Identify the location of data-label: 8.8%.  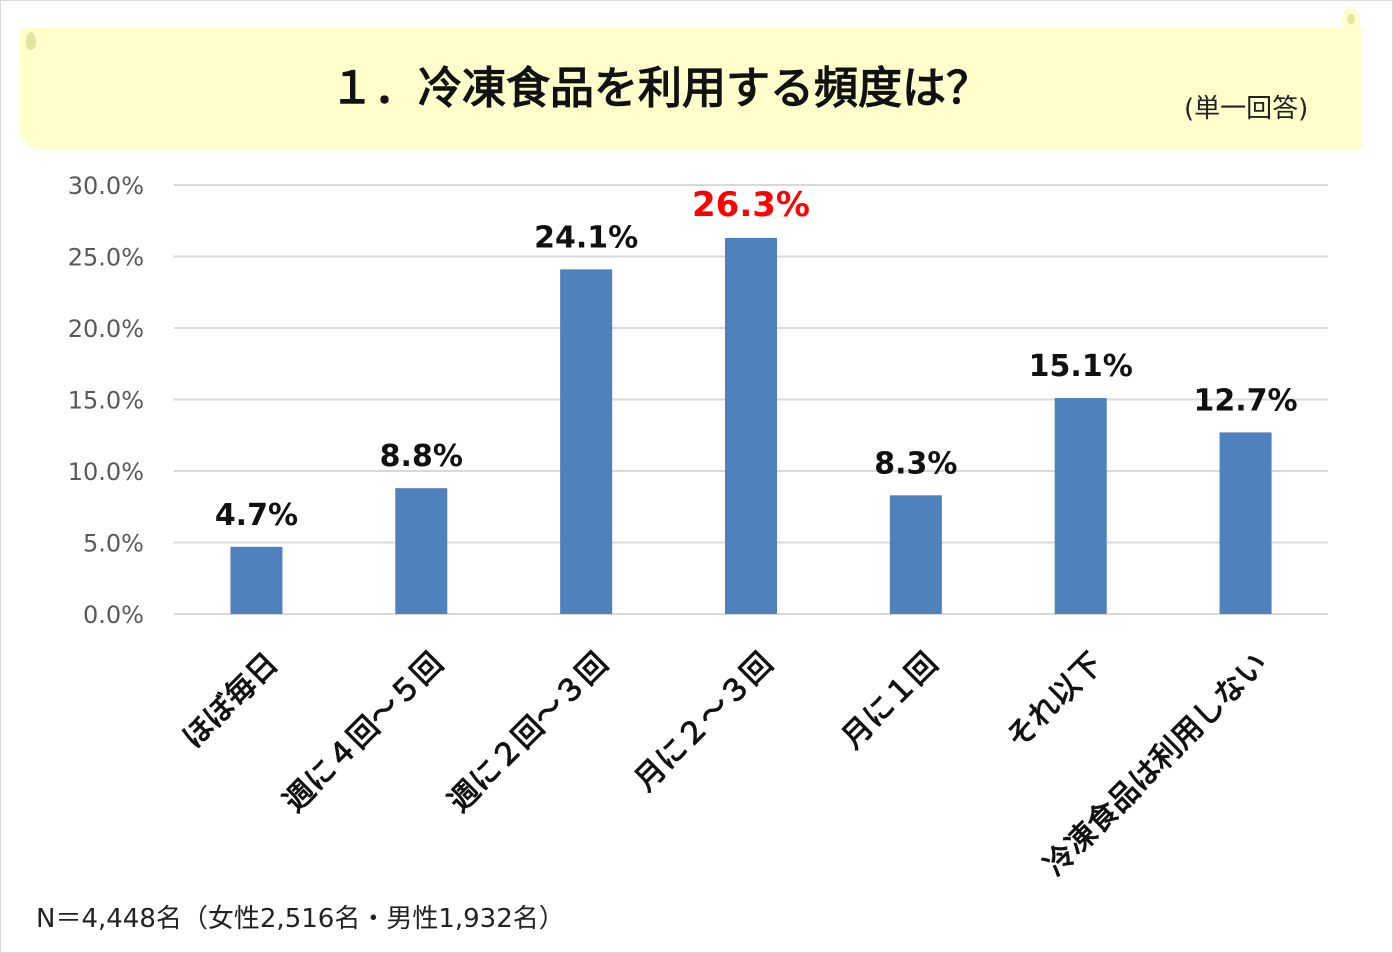
(421, 456).